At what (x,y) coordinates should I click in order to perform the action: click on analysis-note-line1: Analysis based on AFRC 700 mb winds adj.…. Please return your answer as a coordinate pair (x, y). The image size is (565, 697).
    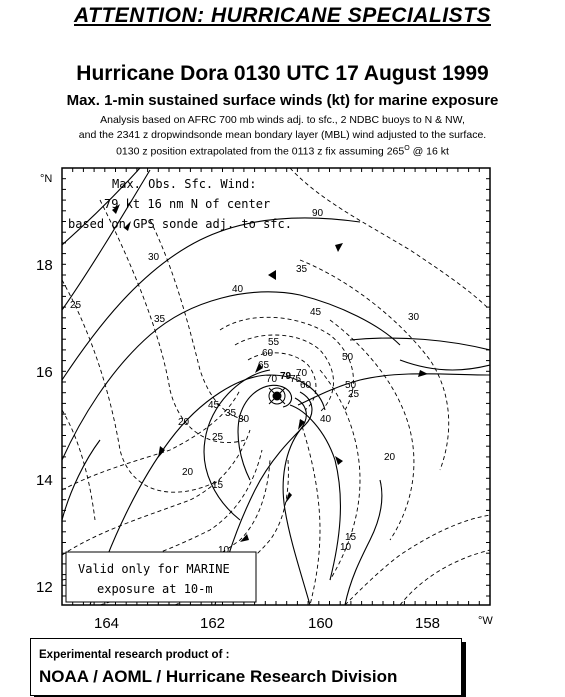
    Looking at the image, I should click on (282, 120).